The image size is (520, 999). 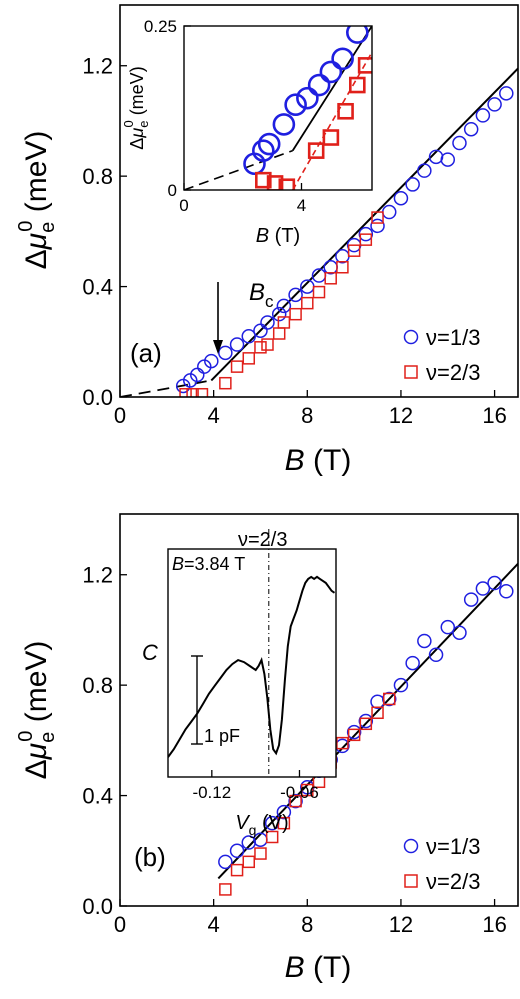 I want to click on inset-a-ytick-label-1: 0.25, so click(x=160, y=26).